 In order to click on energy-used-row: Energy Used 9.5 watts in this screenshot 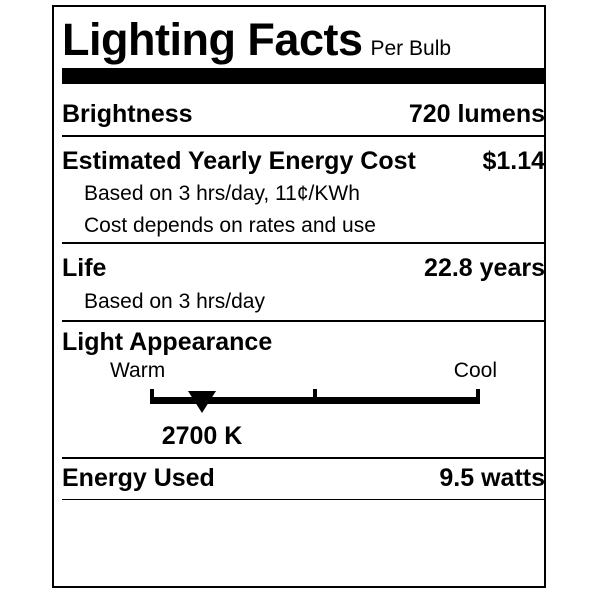, I will do `click(303, 478)`.